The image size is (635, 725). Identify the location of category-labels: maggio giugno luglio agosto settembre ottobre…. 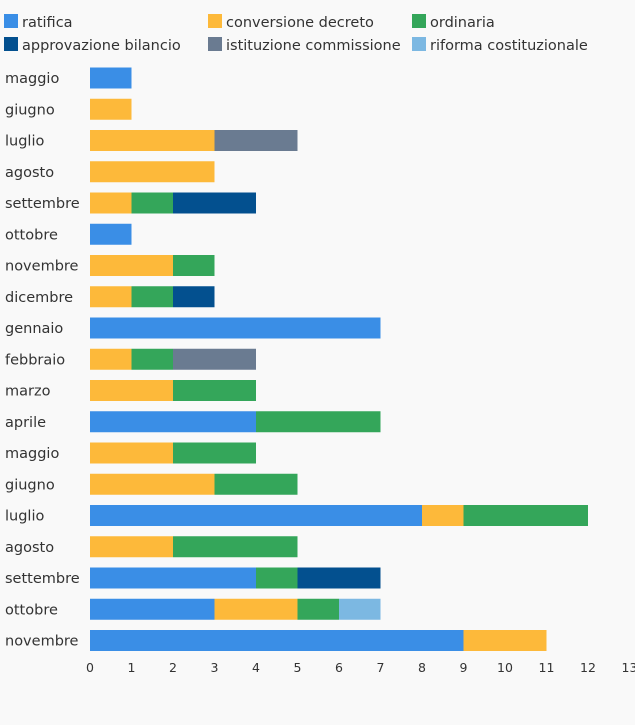
(42, 360).